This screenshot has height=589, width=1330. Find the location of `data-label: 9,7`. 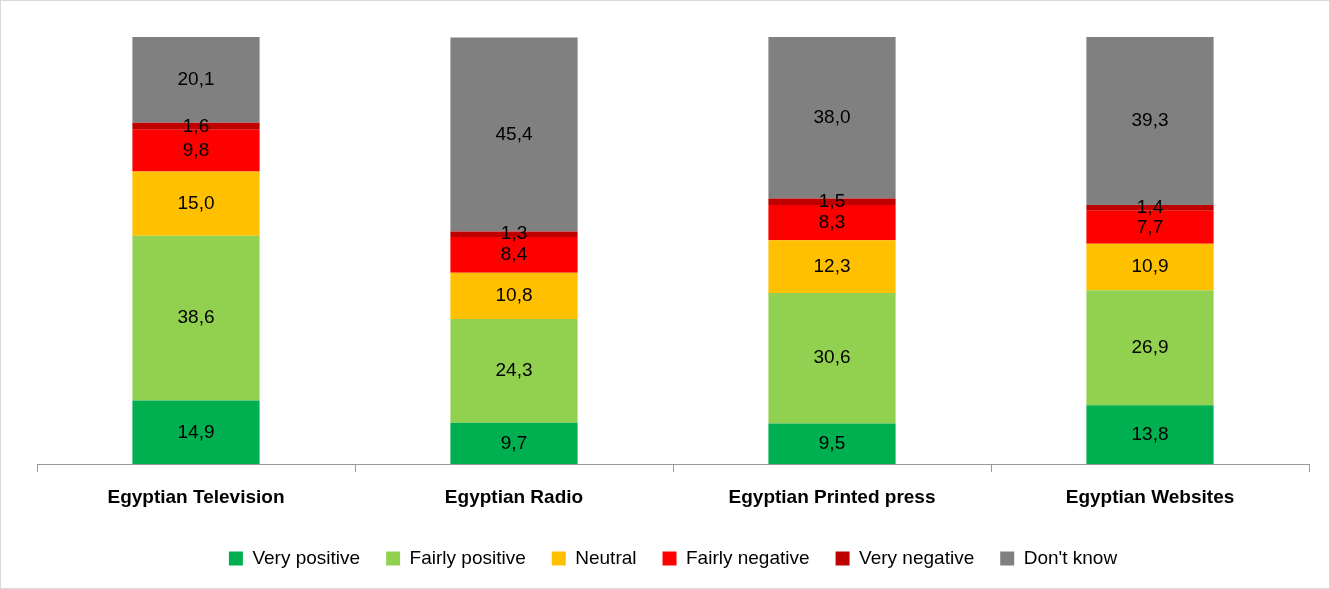

data-label: 9,7 is located at coordinates (514, 442).